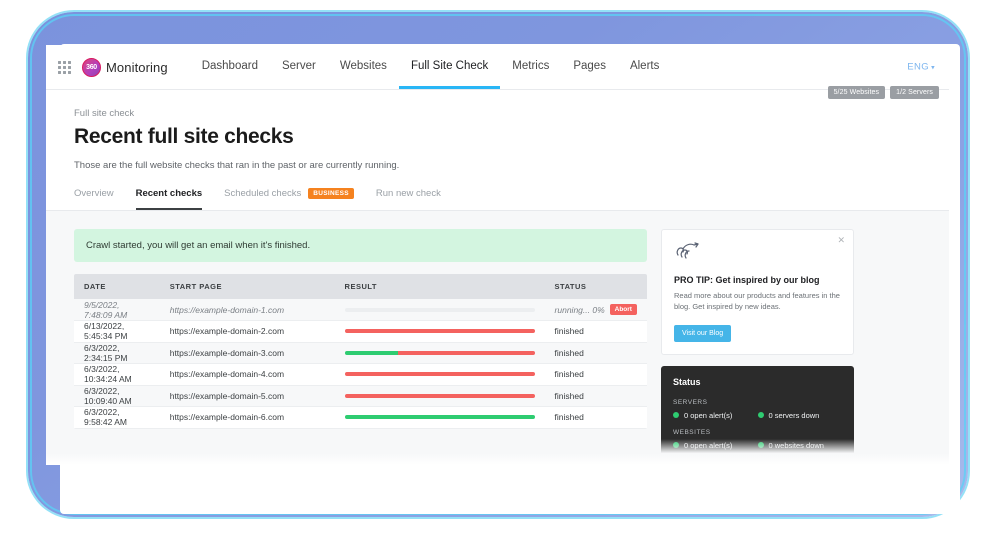 The width and height of the screenshot is (997, 543). Describe the element at coordinates (914, 92) in the screenshot. I see `badge-servers-quota: 1/2 Servers` at that location.